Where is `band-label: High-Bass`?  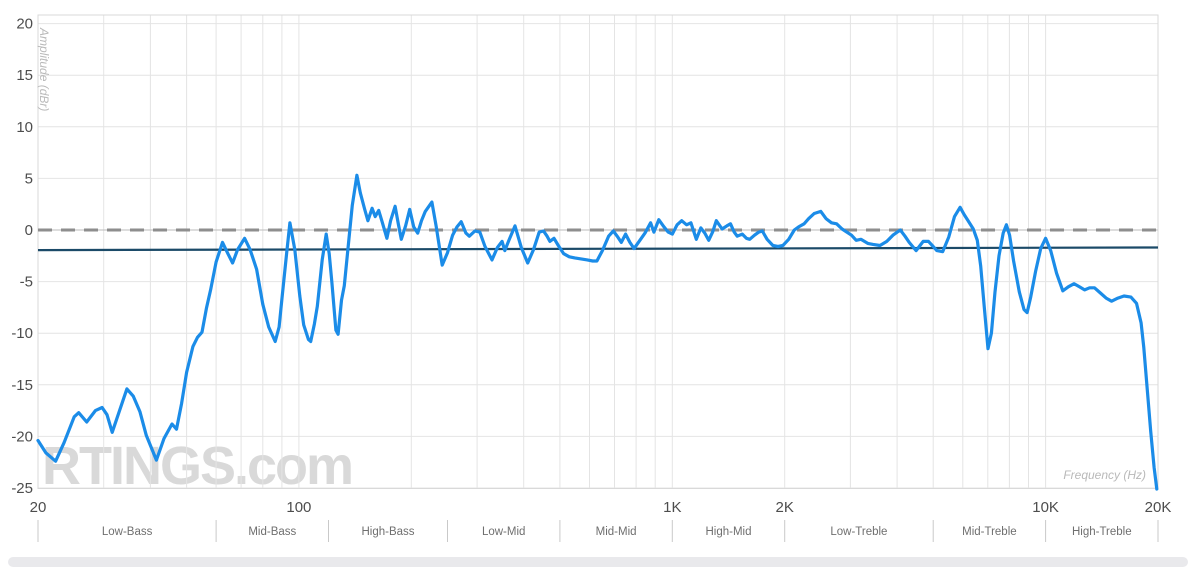 band-label: High-Bass is located at coordinates (387, 532).